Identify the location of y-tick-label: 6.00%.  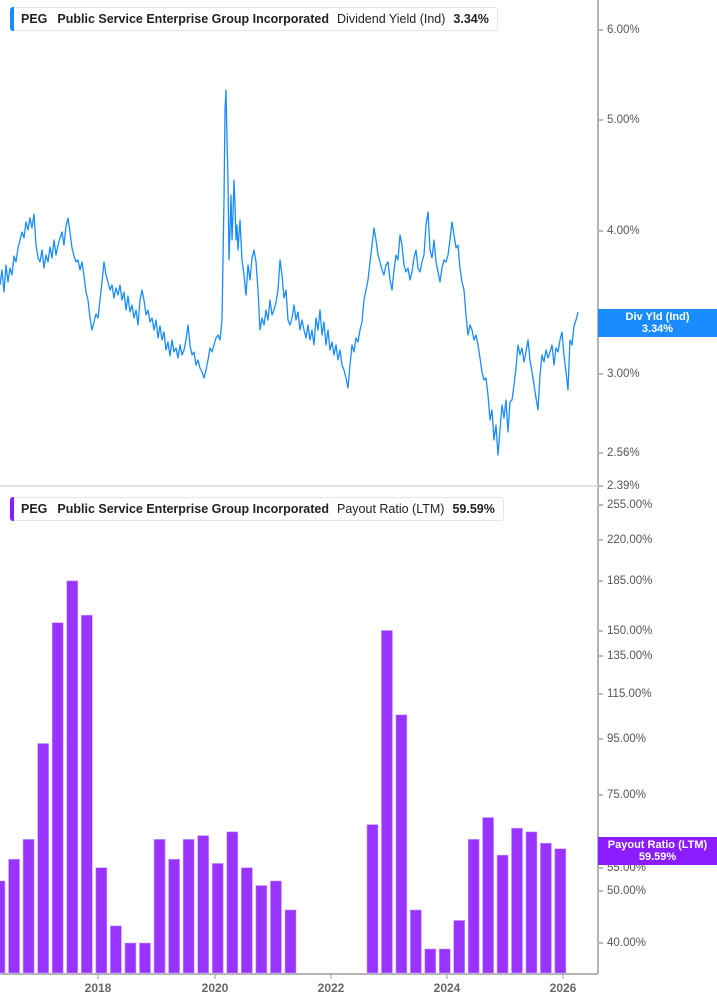
(623, 30).